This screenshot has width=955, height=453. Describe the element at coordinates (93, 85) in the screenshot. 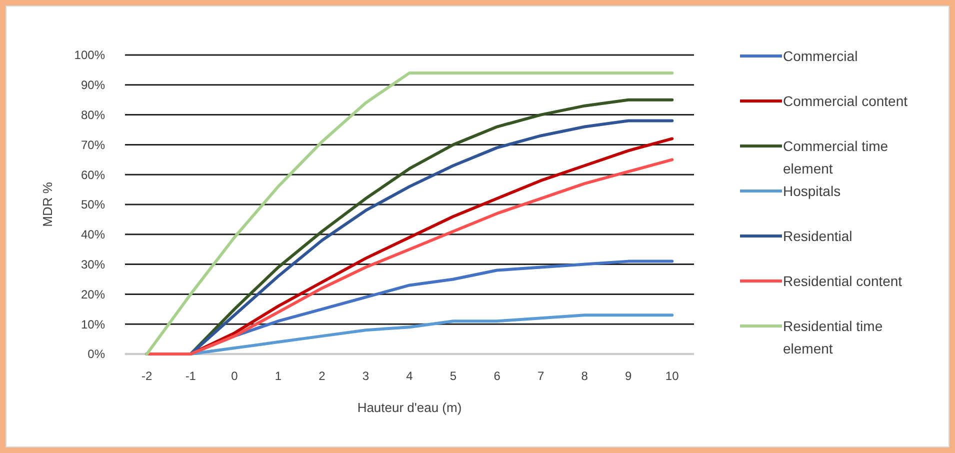

I see `y-tick-label: 90%` at that location.